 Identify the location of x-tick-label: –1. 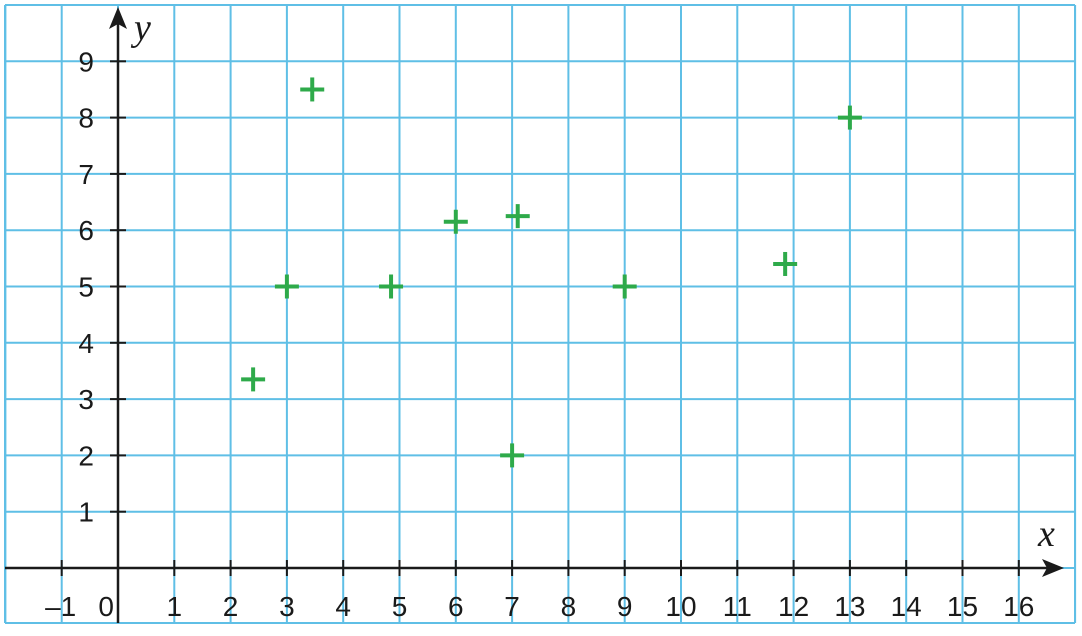
(60, 606).